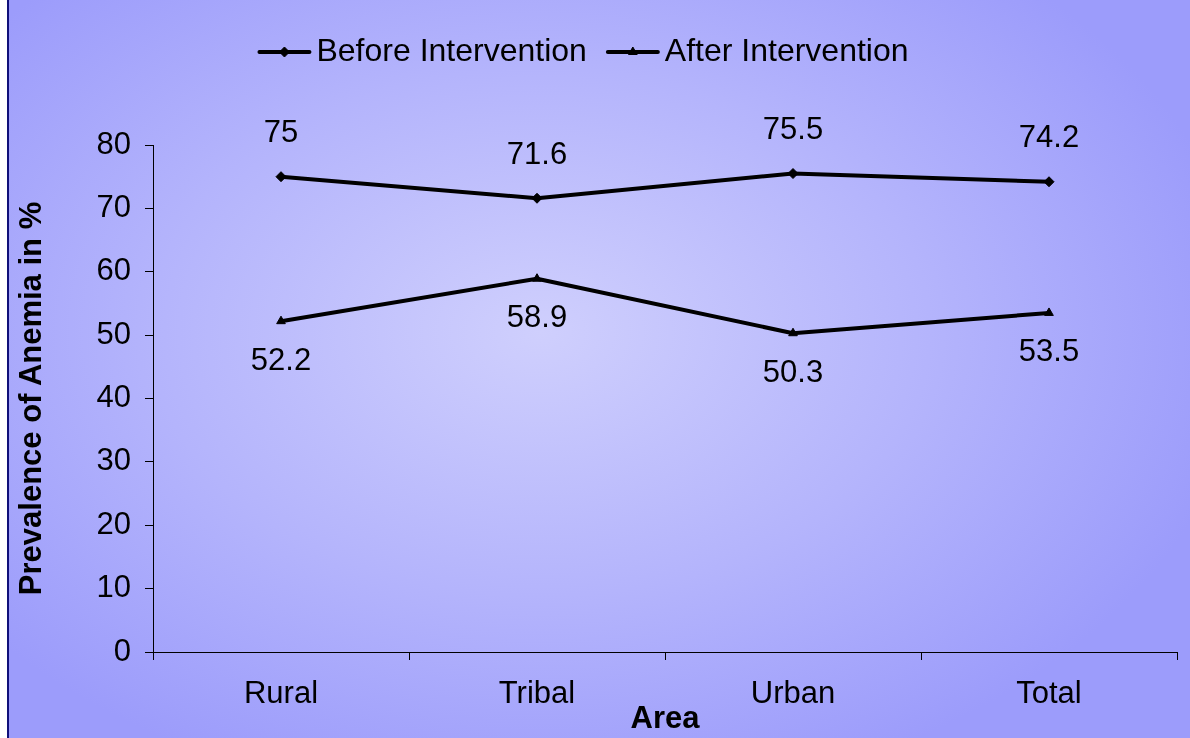 Image resolution: width=1190 pixels, height=738 pixels. Describe the element at coordinates (281, 359) in the screenshot. I see `data-label: 52.2` at that location.